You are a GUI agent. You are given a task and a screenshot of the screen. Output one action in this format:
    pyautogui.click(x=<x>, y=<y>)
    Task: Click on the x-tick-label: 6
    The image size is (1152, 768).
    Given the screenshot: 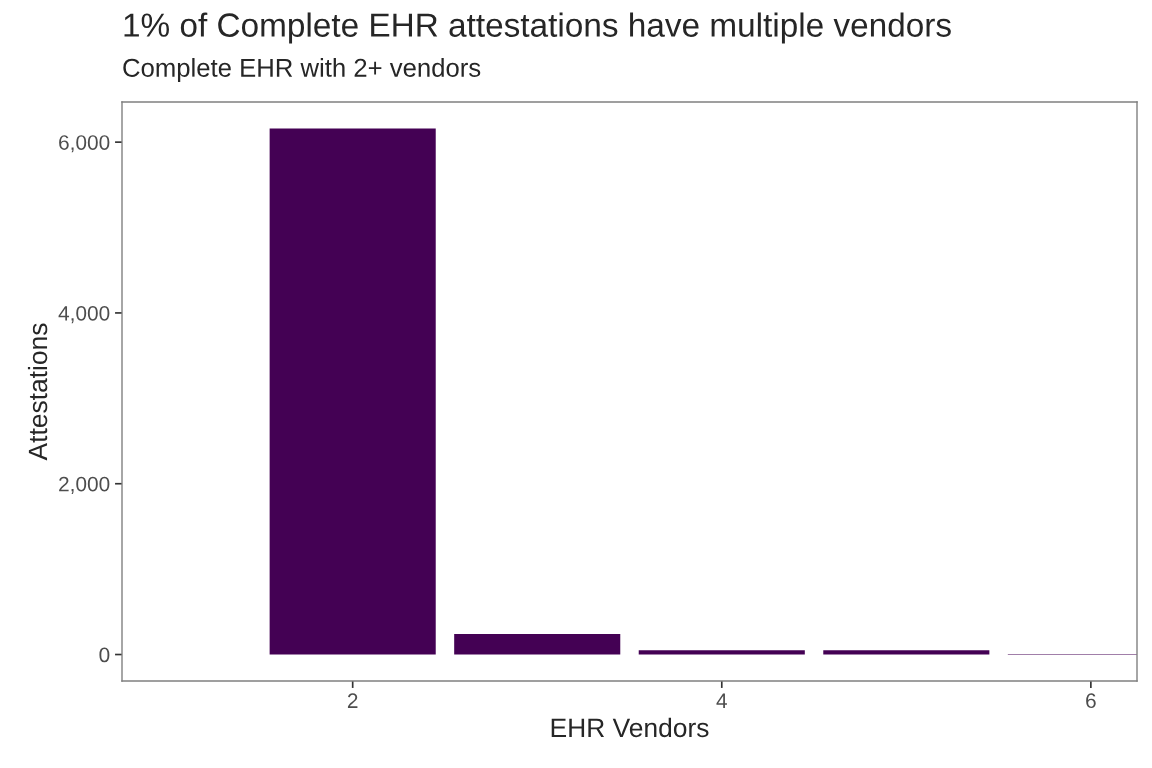 What is the action you would take?
    pyautogui.click(x=1091, y=701)
    